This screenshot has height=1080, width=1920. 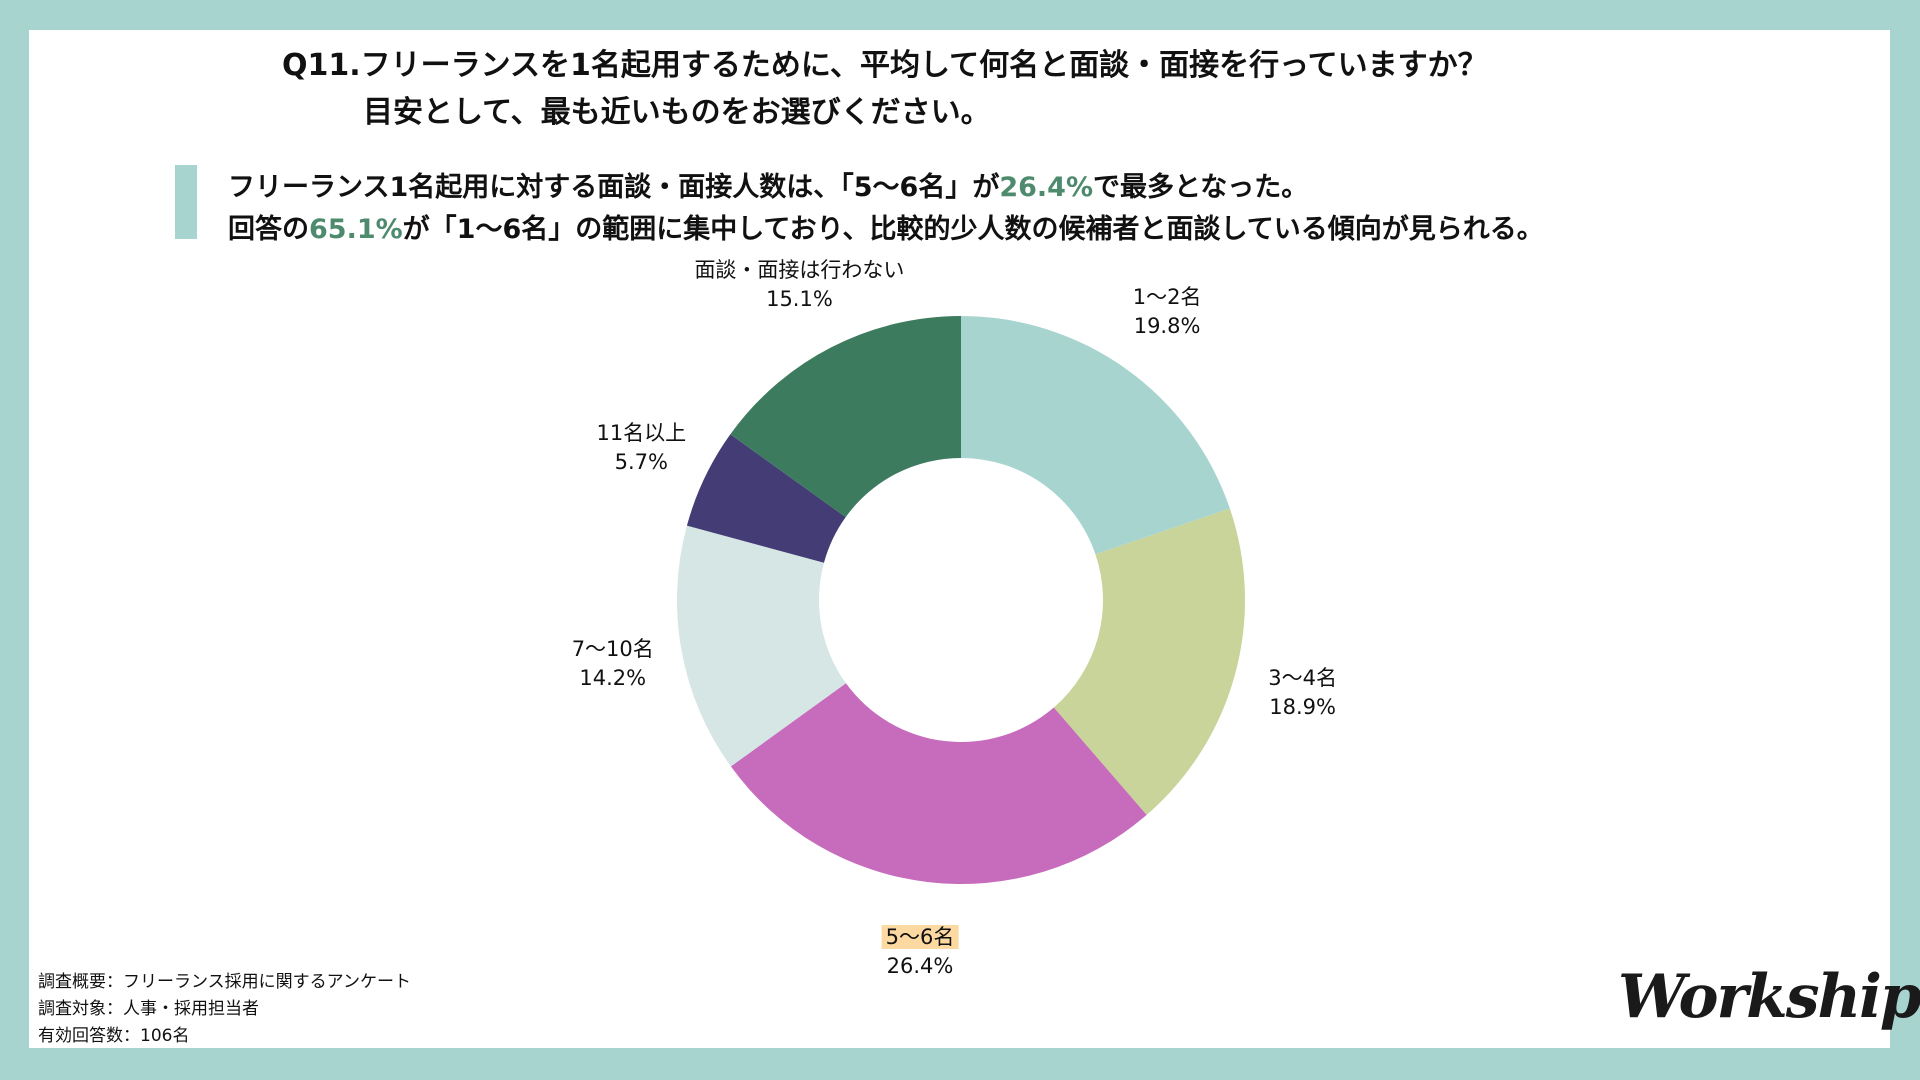 I want to click on footer-overview: 調査概要：フリーランス採用に関するアンケート, so click(x=224, y=982).